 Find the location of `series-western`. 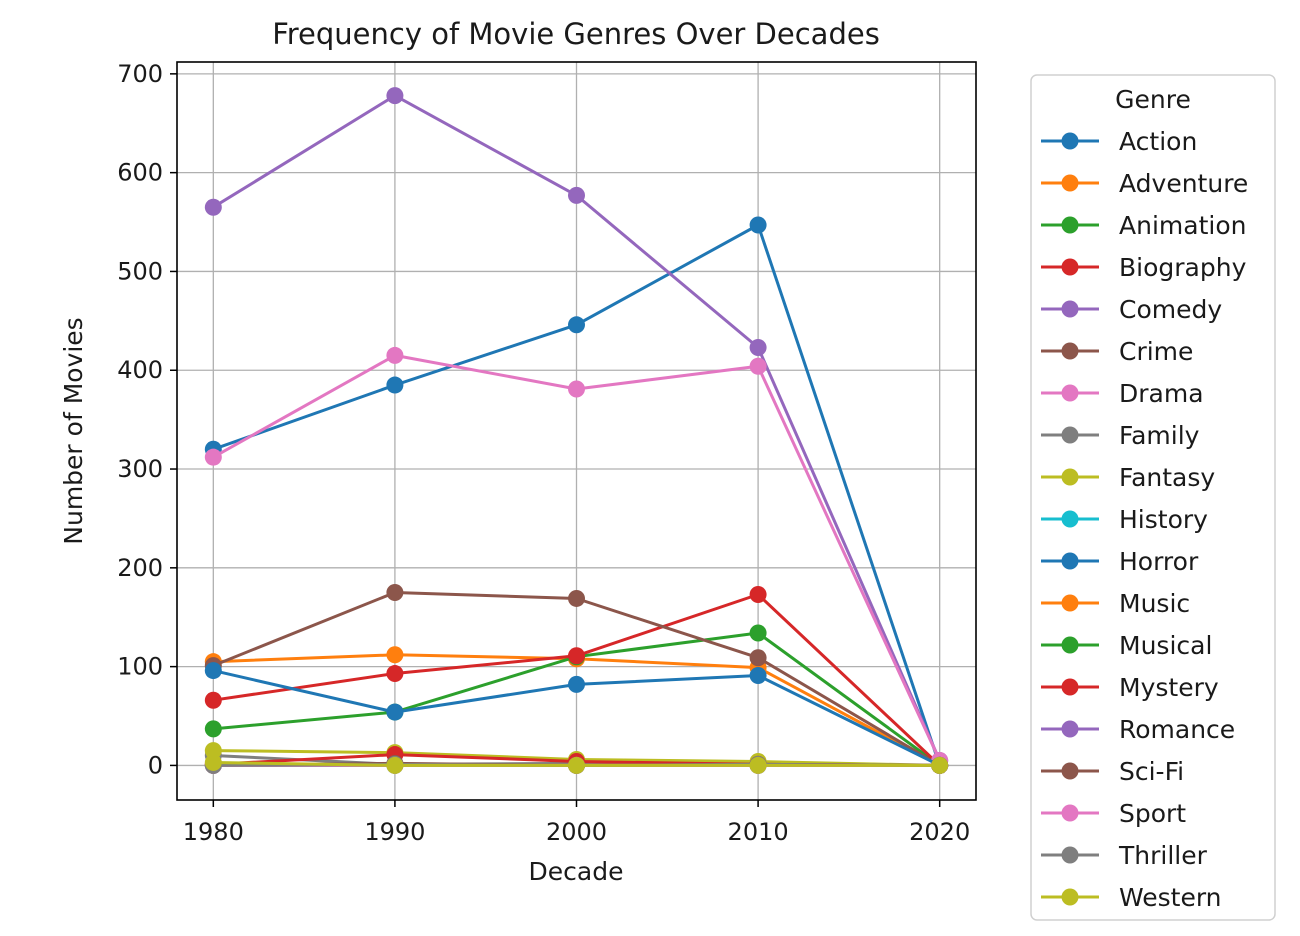

series-western is located at coordinates (576, 763).